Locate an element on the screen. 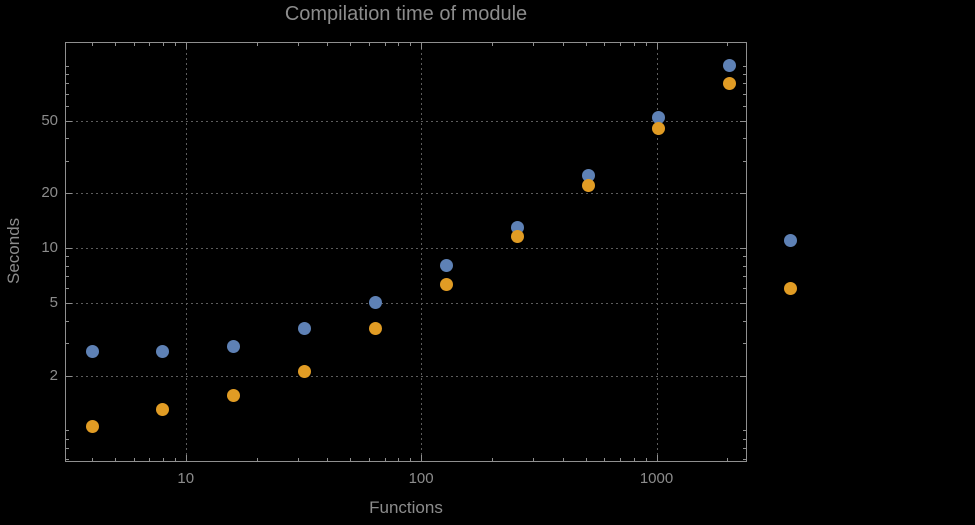 This screenshot has width=975, height=525. chart-title: Compilation time of module is located at coordinates (406, 14).